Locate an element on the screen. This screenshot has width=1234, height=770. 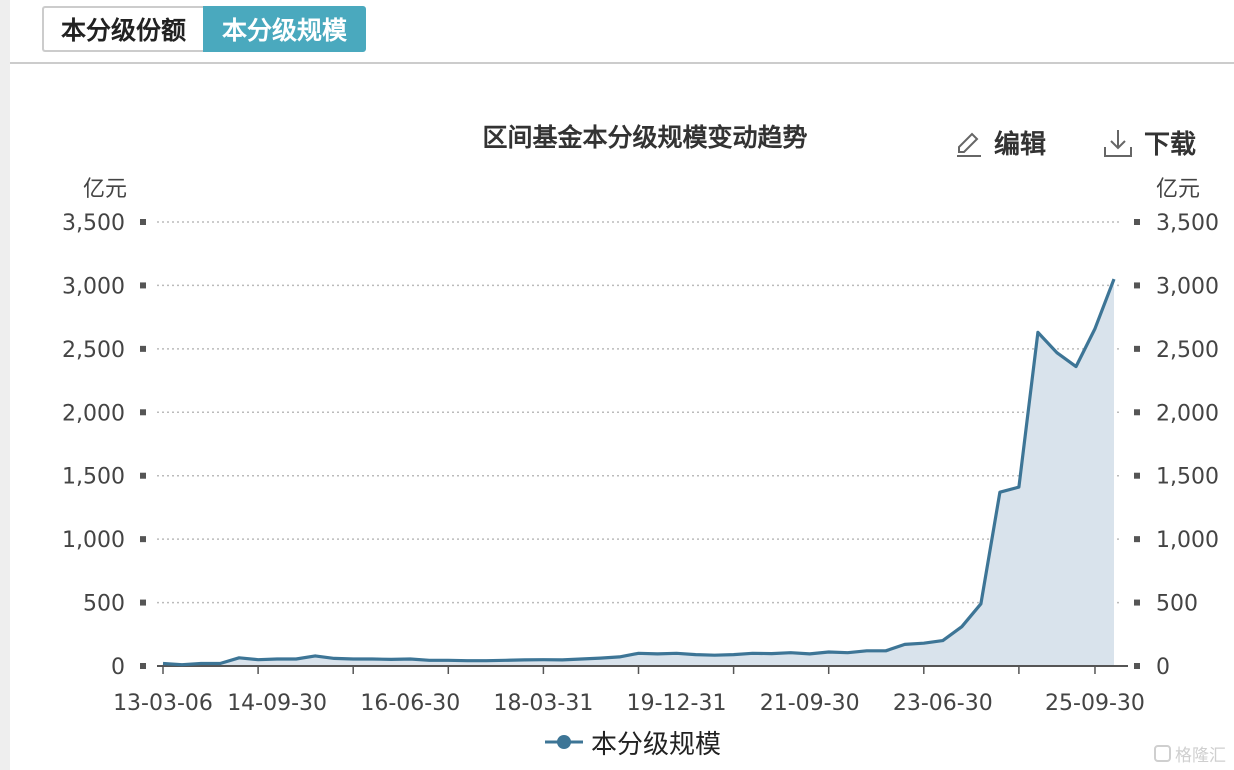
x-tick-label: 16-06-30 is located at coordinates (410, 703).